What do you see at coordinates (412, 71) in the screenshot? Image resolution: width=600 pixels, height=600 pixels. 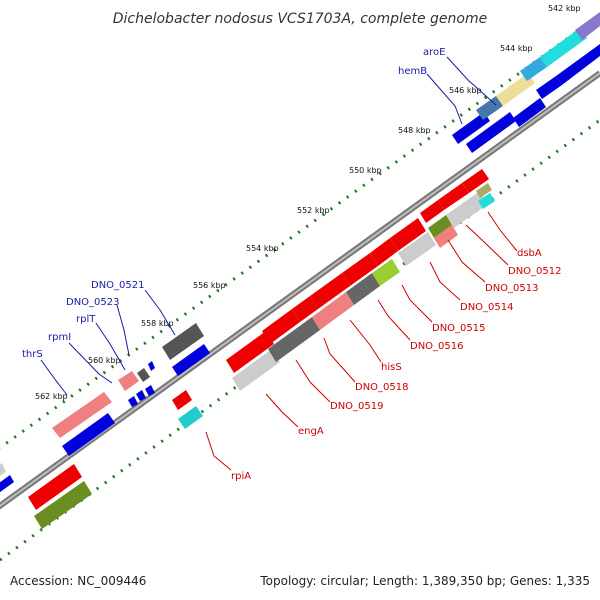 I see `gene-label-hemB: hemB` at bounding box center [412, 71].